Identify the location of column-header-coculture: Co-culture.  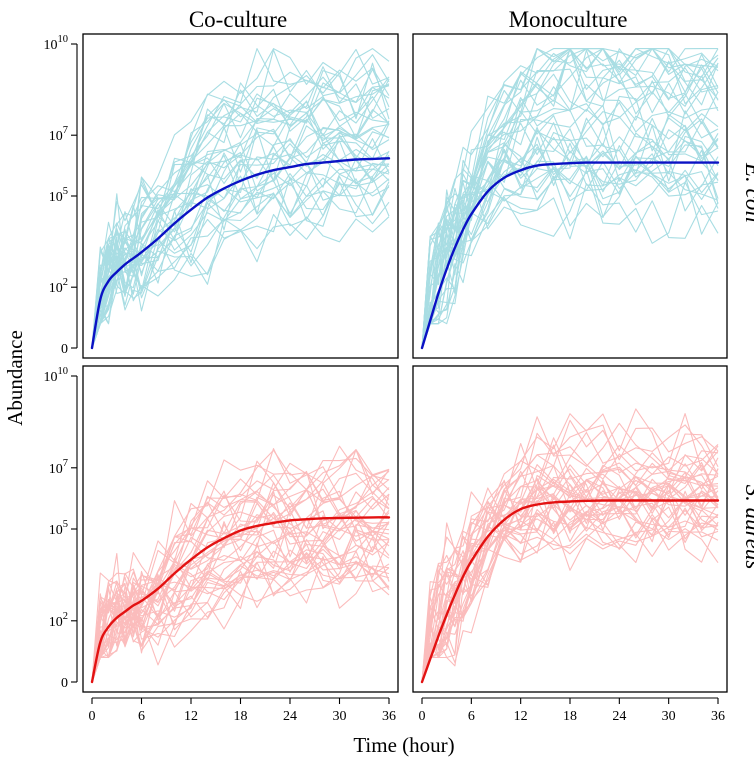
(238, 19).